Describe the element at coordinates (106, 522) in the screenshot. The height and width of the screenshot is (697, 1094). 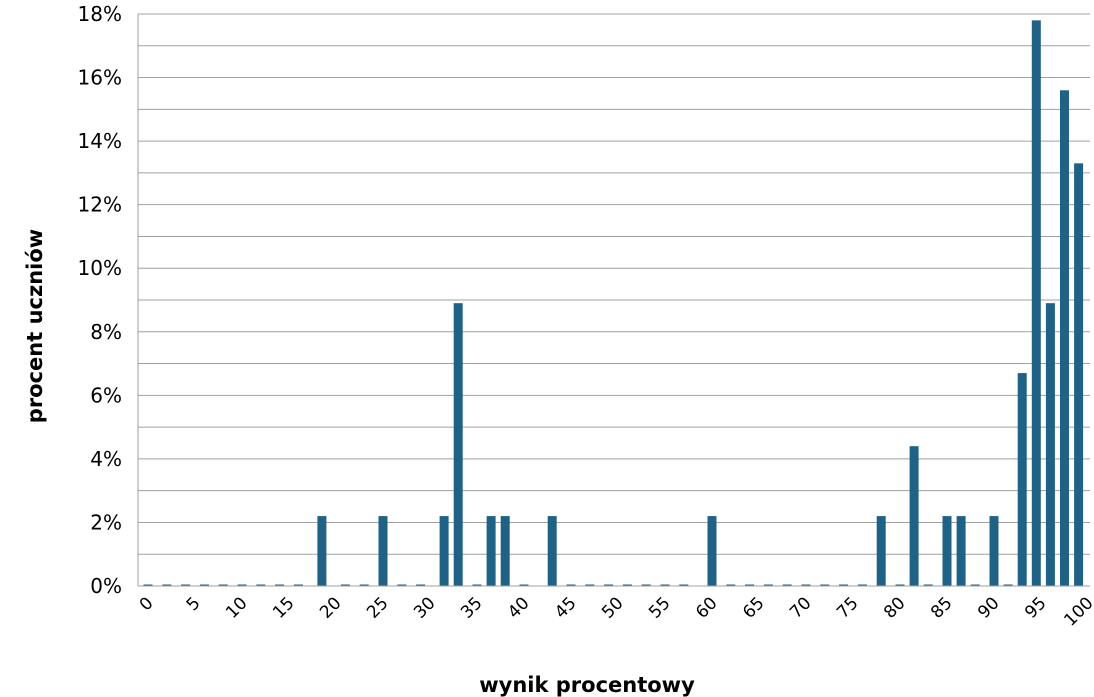
I see `y-tick-label: 2%` at that location.